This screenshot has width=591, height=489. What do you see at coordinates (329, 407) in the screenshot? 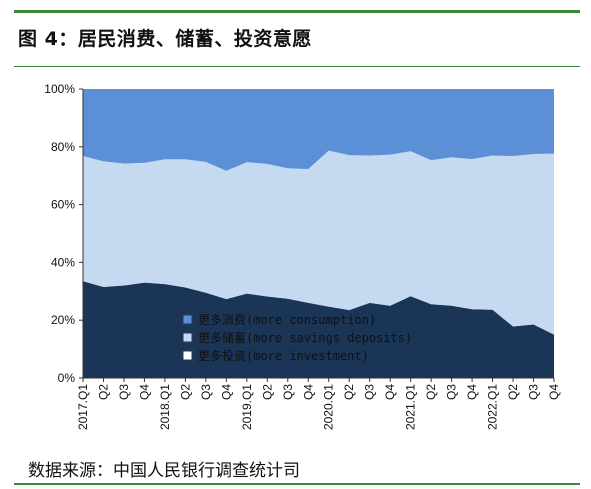
I see `x-tick-label: 2020.Q1` at bounding box center [329, 407].